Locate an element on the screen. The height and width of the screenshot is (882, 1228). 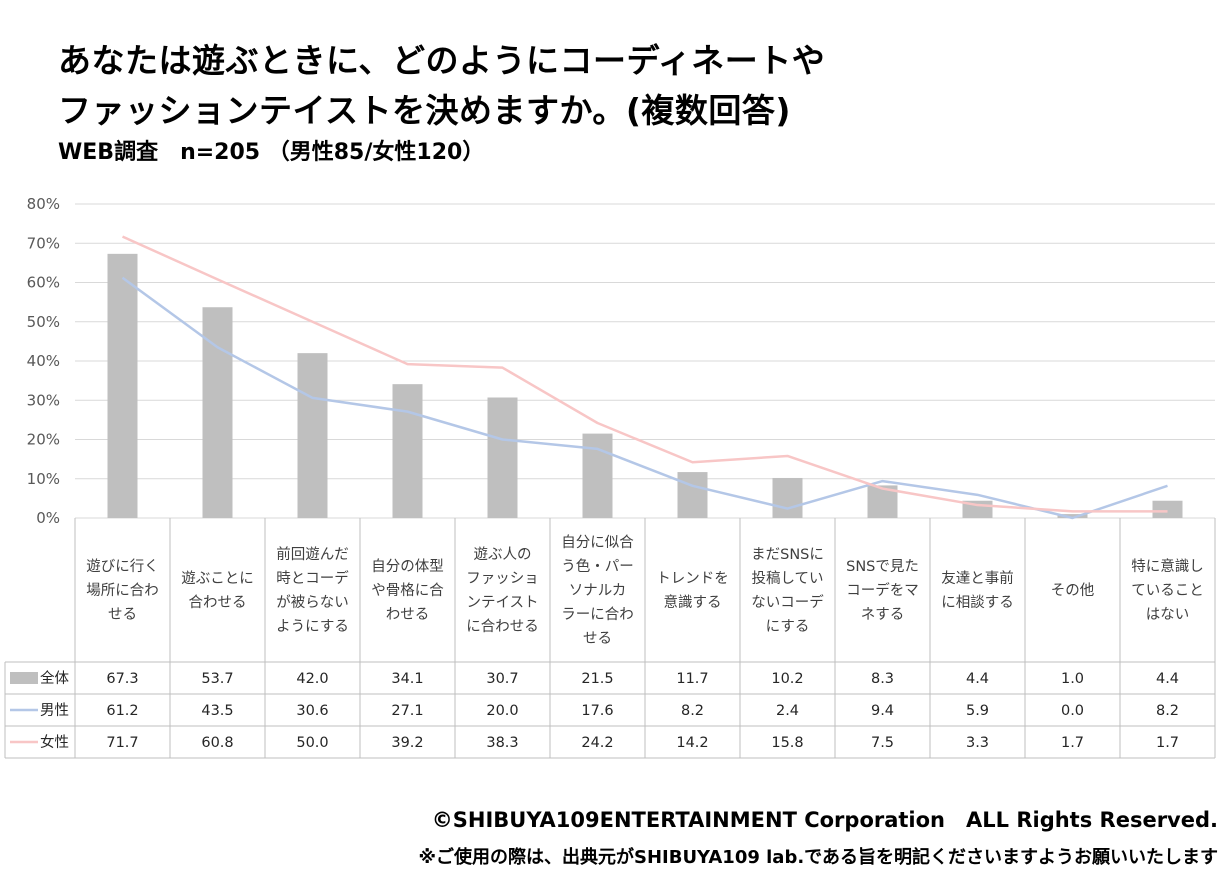
data-cell: 34.1 is located at coordinates (407, 679).